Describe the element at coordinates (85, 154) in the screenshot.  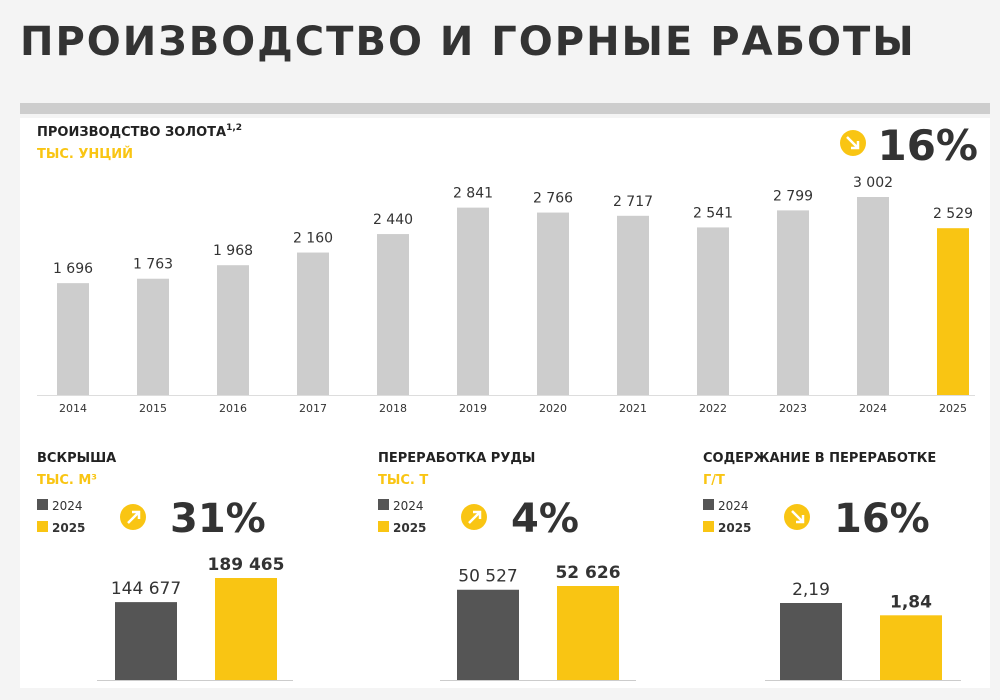
I see `chart-unit: ТЫС. УНЦИЙ` at that location.